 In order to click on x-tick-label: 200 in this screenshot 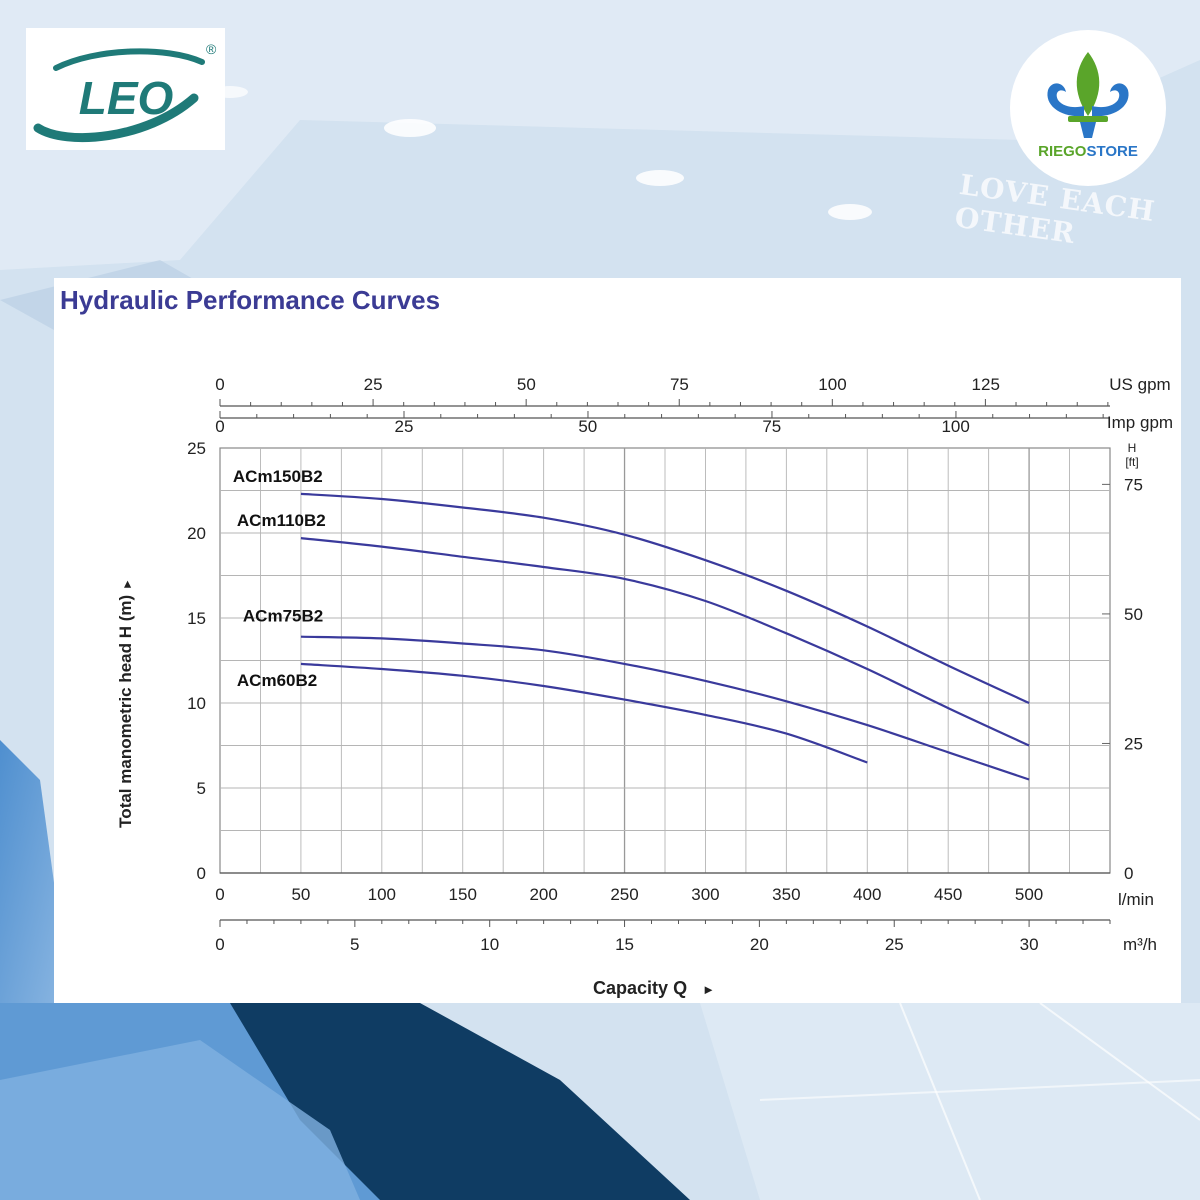, I will do `click(543, 894)`.